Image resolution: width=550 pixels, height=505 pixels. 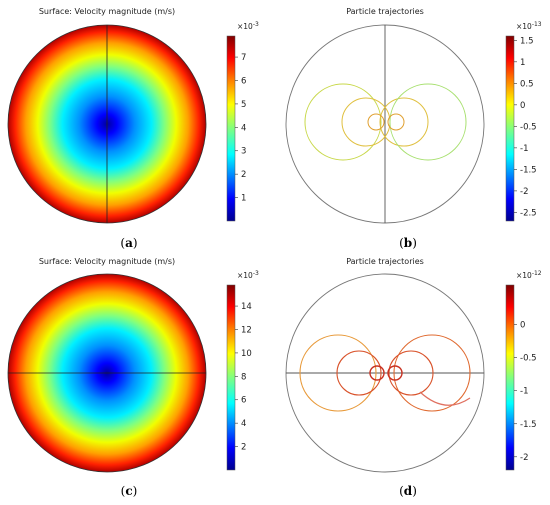 What do you see at coordinates (527, 84) in the screenshot?
I see `colorbar-b-tick-label: 0.5` at bounding box center [527, 84].